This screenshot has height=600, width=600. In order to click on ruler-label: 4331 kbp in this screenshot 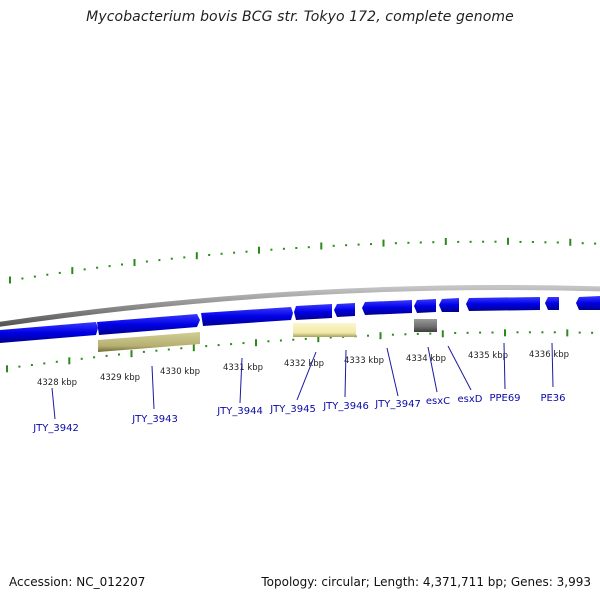, I will do `click(243, 368)`.